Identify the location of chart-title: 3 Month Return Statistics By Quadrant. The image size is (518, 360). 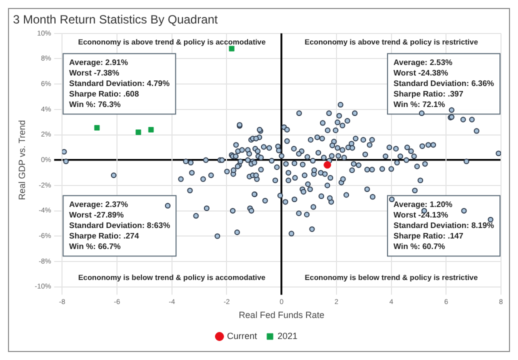
(115, 19).